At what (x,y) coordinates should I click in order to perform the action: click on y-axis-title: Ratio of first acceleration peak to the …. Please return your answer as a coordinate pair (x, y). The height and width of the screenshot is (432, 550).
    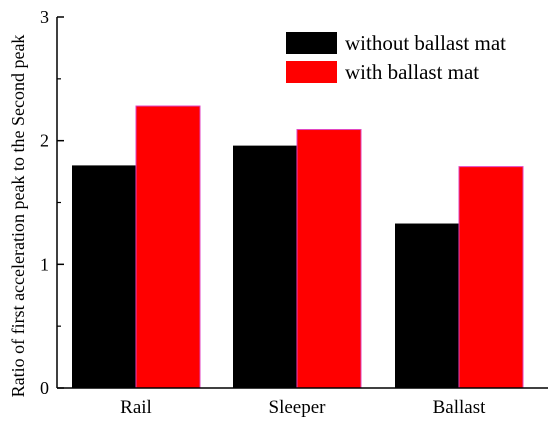
    Looking at the image, I should click on (18, 216).